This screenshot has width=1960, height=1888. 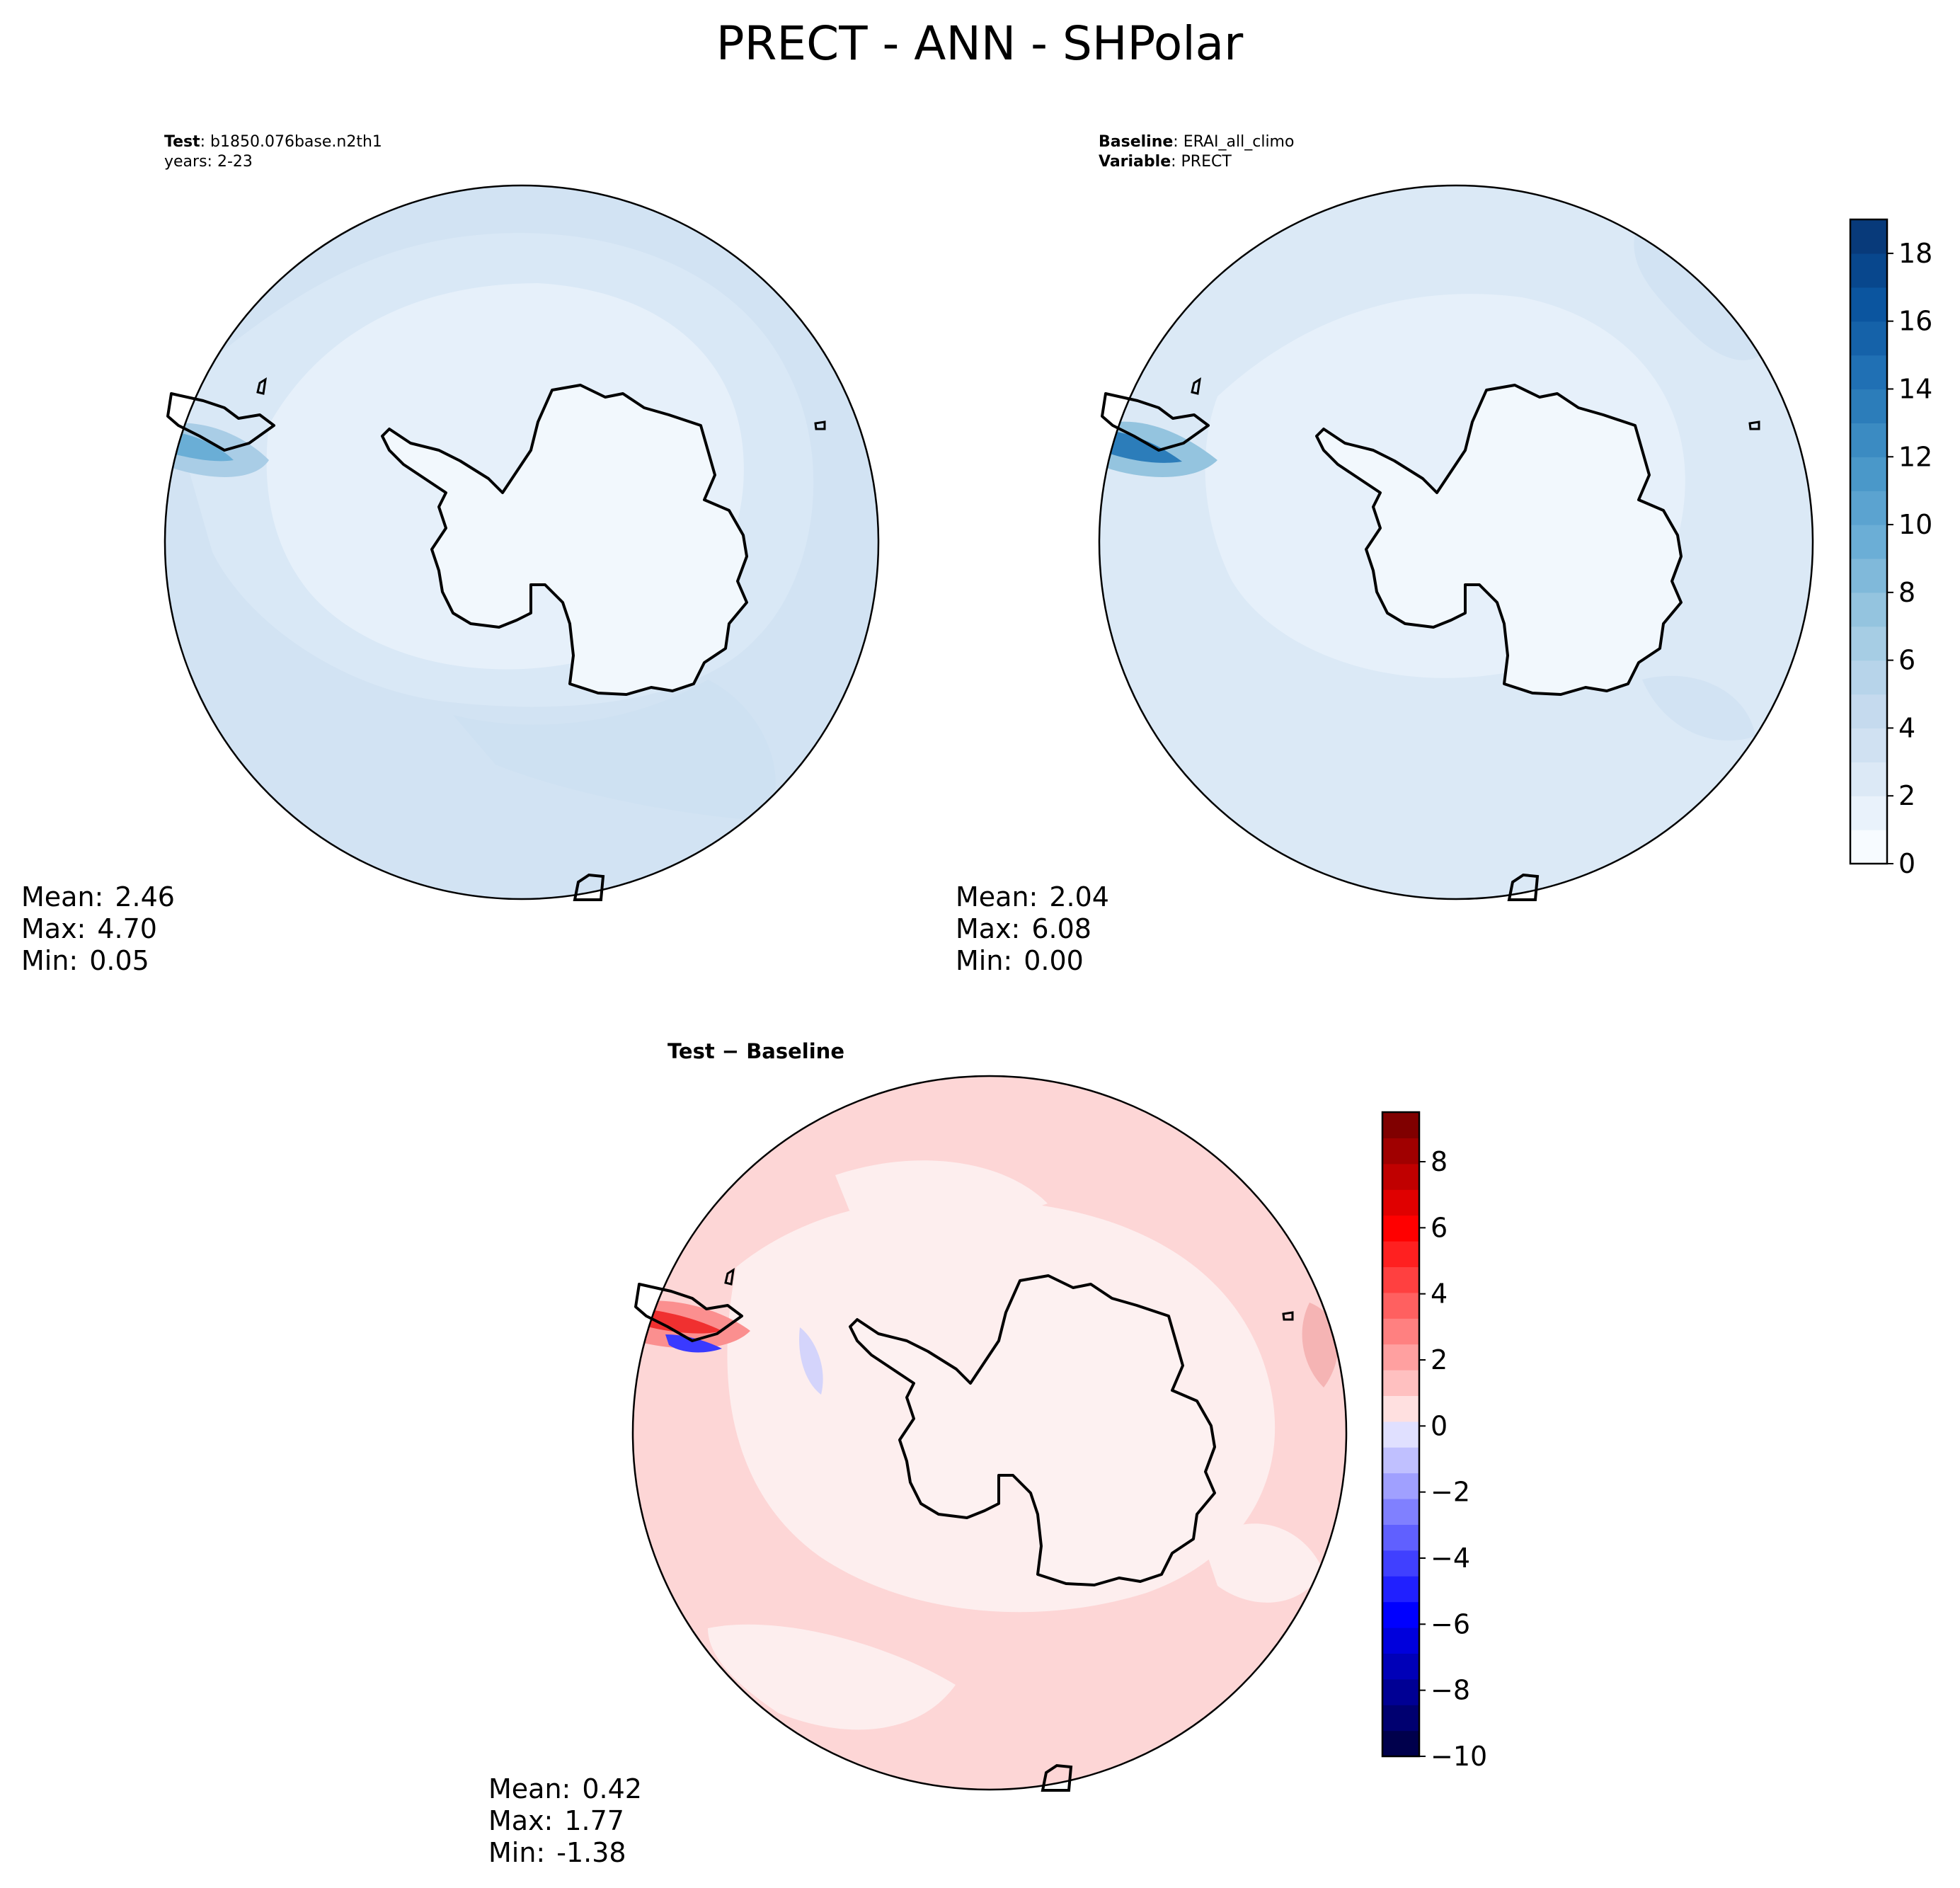 I want to click on test-map, so click(x=522, y=543).